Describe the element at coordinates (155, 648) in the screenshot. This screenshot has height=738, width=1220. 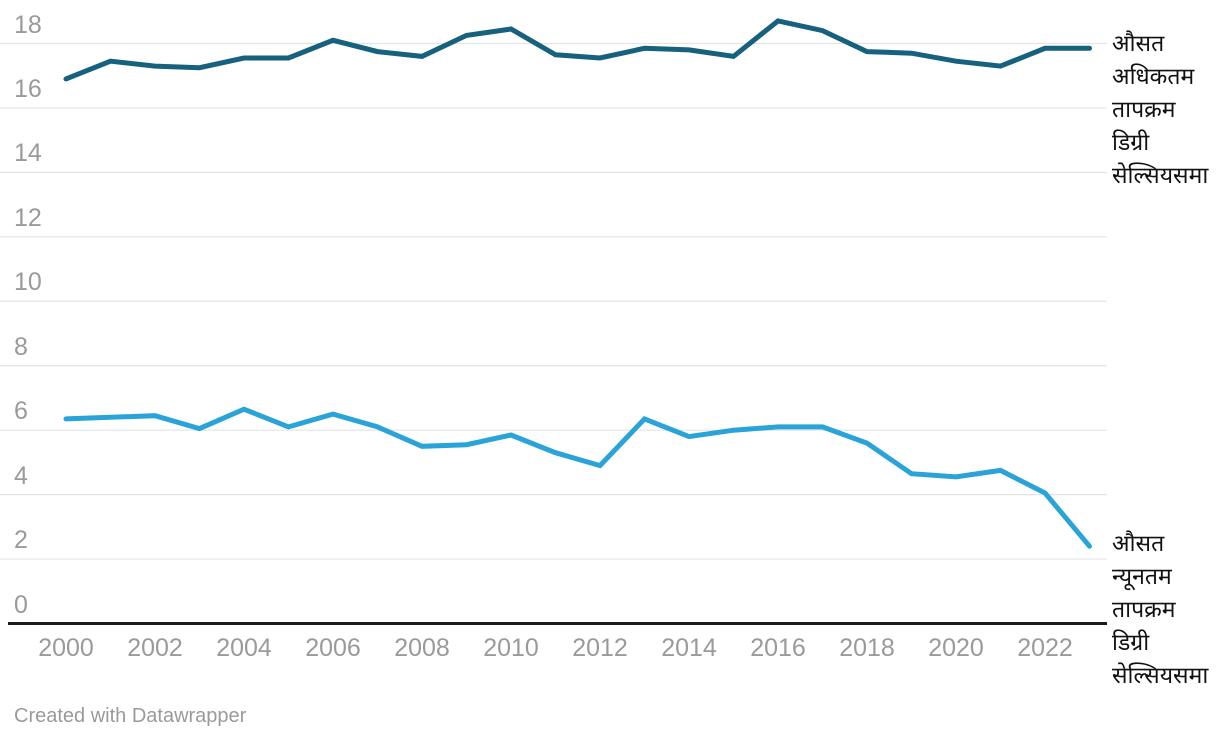
I see `x-tick-label: 2002` at that location.